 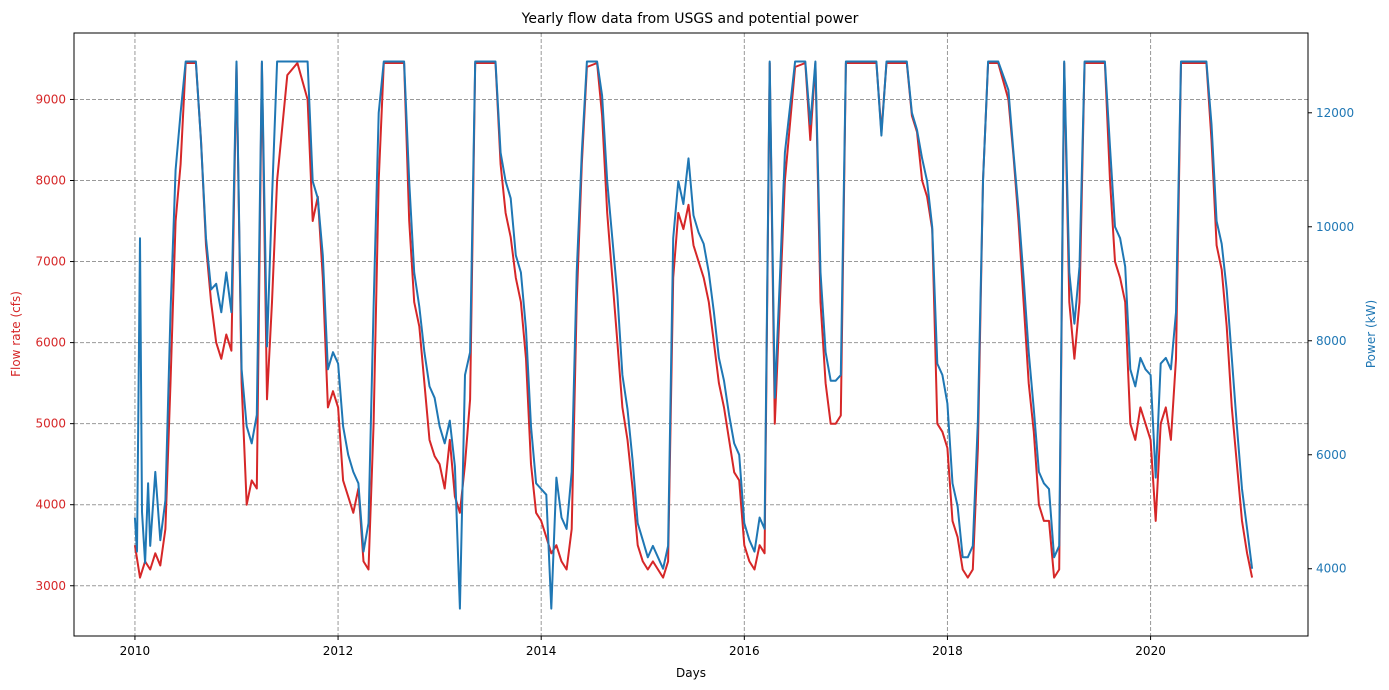 I want to click on left-y-tick-label: 6000, so click(x=50, y=343).